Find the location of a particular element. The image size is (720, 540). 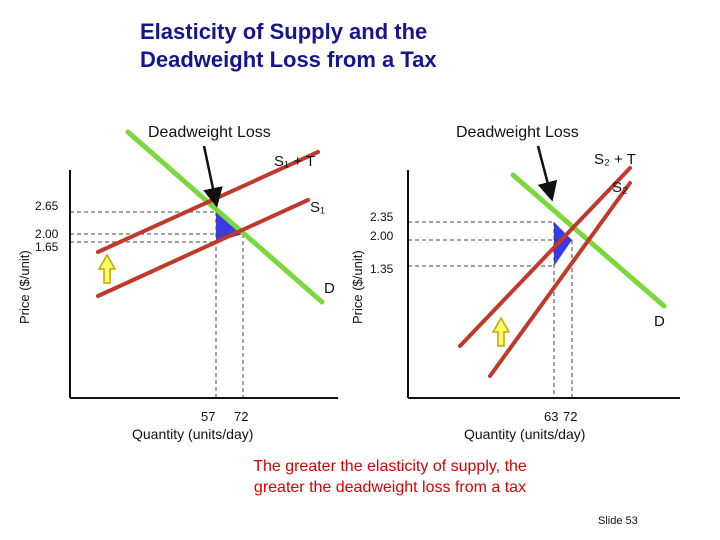

left-price-tick-200: 2.00 is located at coordinates (47, 234).